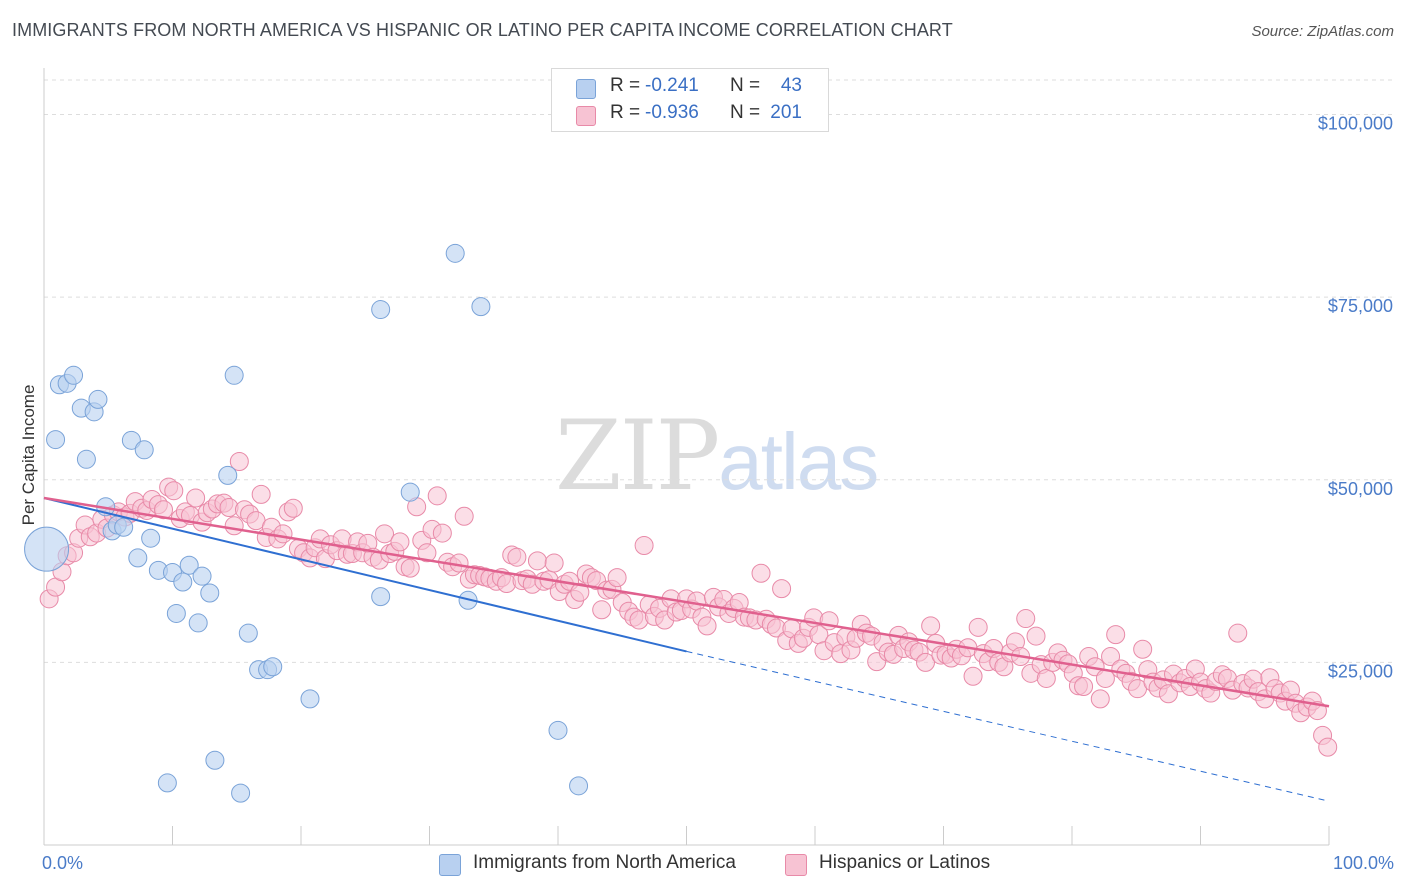 The height and width of the screenshot is (892, 1406). I want to click on watermark: ZIPatlas, so click(717, 456).